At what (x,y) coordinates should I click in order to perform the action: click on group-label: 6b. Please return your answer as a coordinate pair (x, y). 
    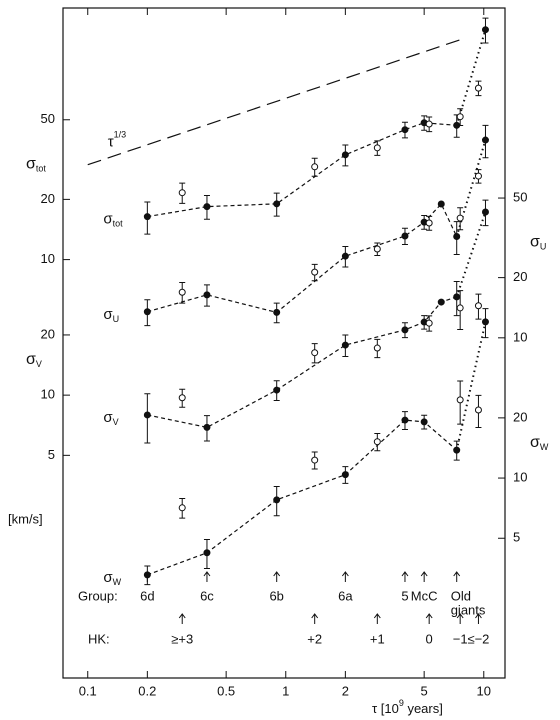
    Looking at the image, I should click on (276, 595).